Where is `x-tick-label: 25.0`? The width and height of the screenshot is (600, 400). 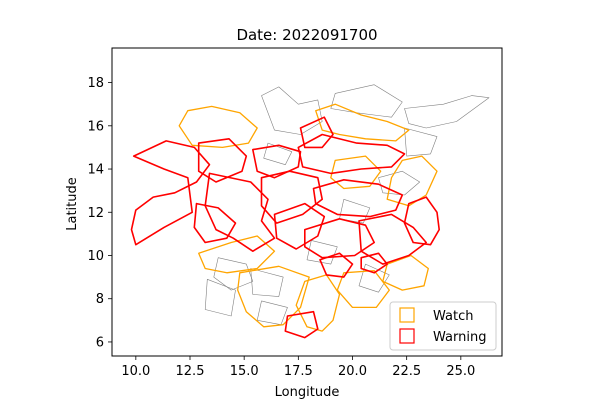 x-tick-label: 25.0 is located at coordinates (460, 371).